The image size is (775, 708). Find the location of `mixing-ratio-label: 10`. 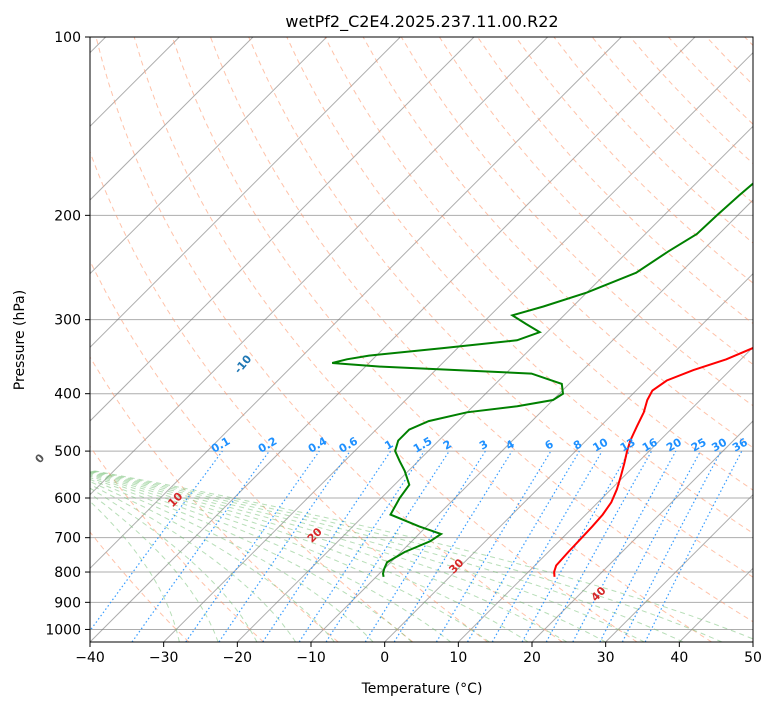

mixing-ratio-label: 10 is located at coordinates (600, 444).